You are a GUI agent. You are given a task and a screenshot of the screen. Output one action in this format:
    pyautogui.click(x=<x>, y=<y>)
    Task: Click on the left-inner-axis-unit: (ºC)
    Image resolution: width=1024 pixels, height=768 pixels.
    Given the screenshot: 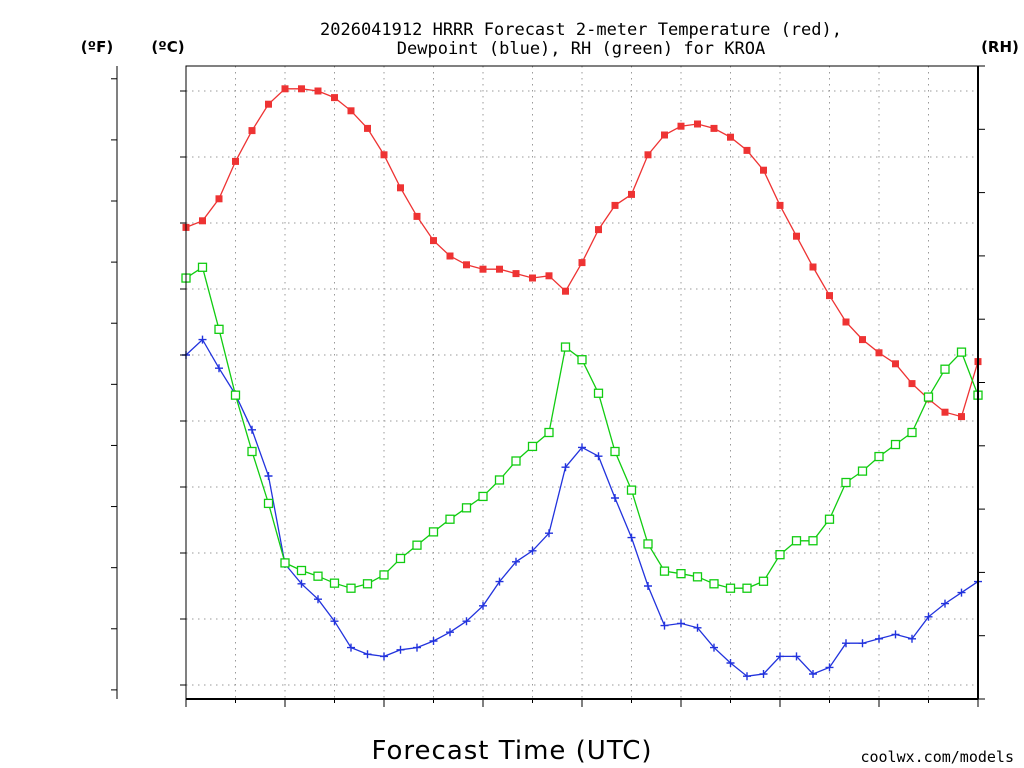 What is the action you would take?
    pyautogui.click(x=167, y=47)
    